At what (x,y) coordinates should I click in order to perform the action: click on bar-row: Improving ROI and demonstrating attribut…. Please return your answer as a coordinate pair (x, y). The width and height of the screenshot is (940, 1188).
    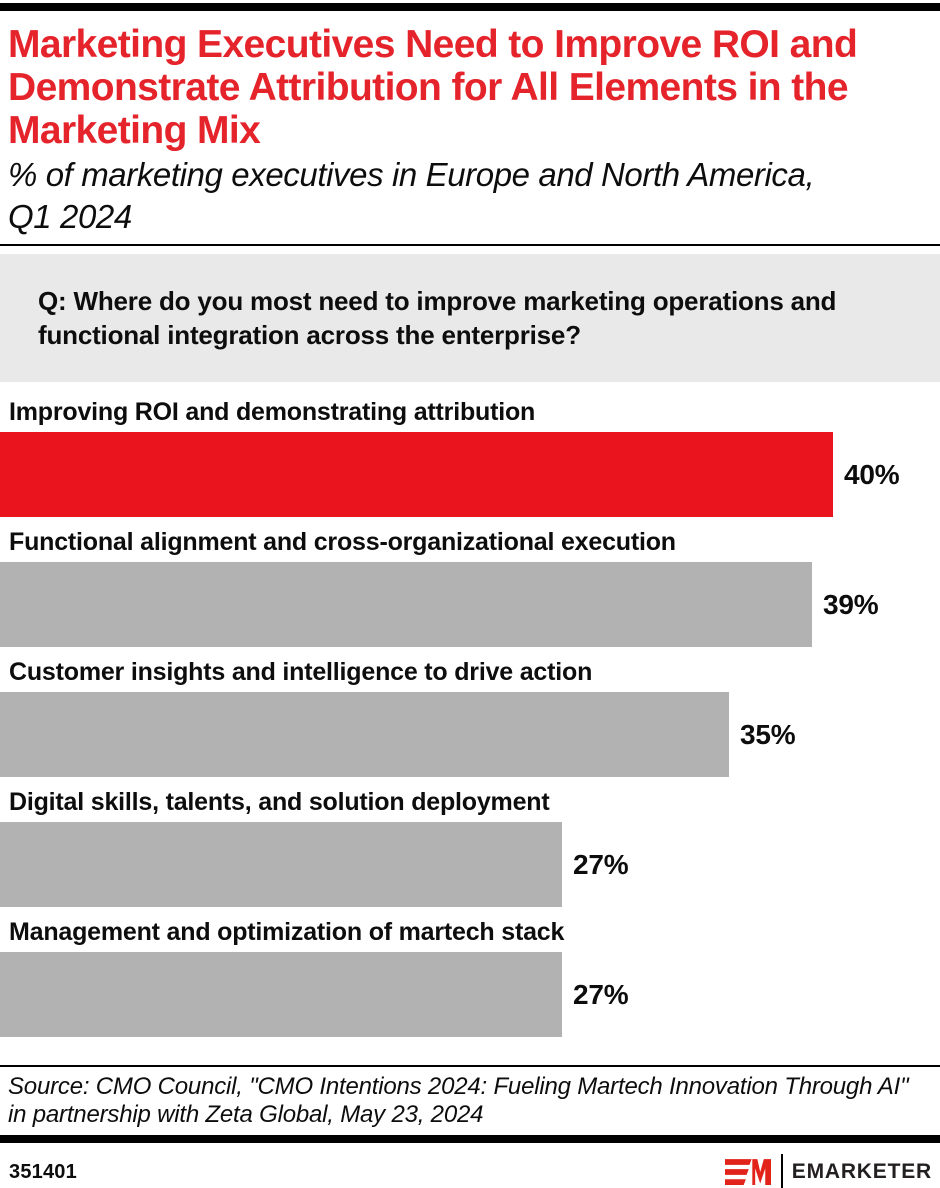
    Looking at the image, I should click on (470, 457).